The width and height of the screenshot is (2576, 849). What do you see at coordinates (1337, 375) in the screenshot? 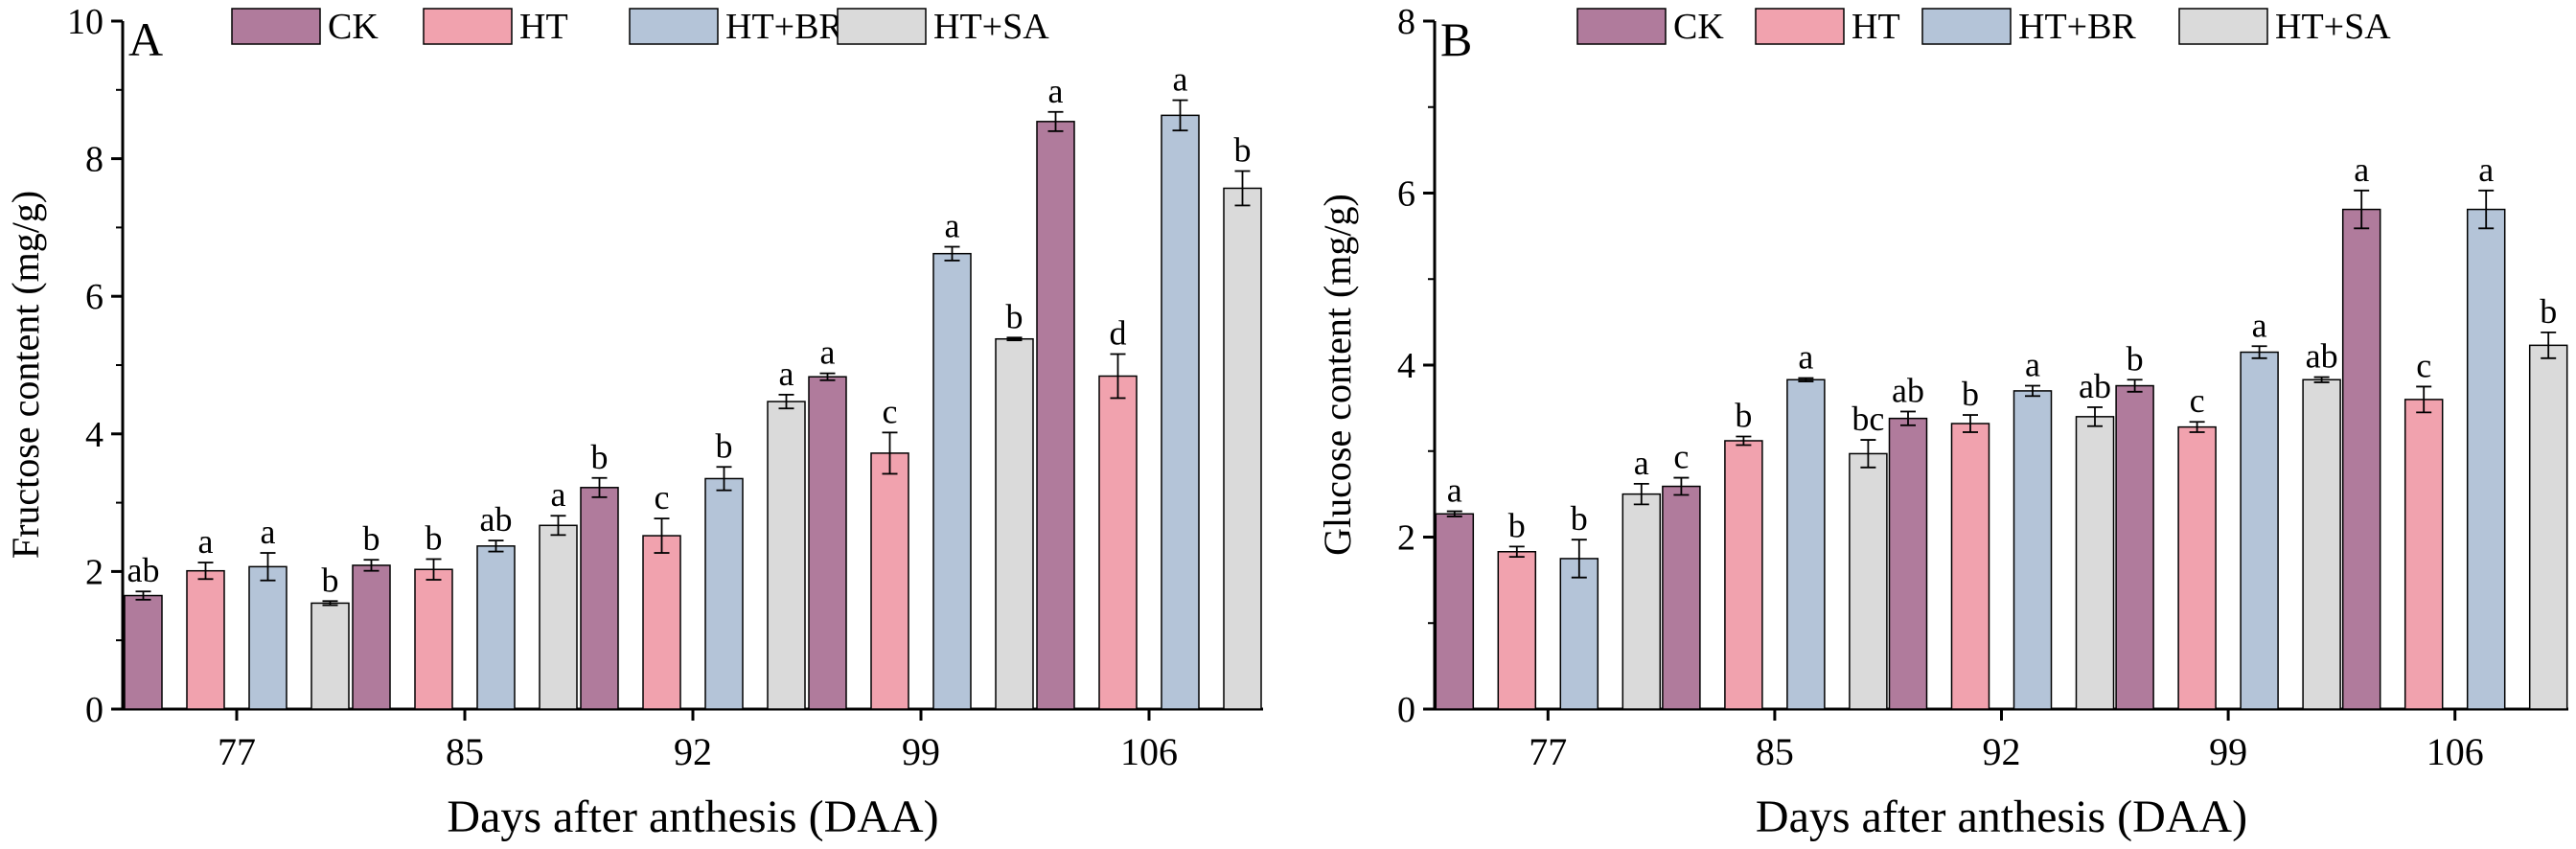
I see `y-axis-title: Glucose content (mg/g)` at bounding box center [1337, 375].